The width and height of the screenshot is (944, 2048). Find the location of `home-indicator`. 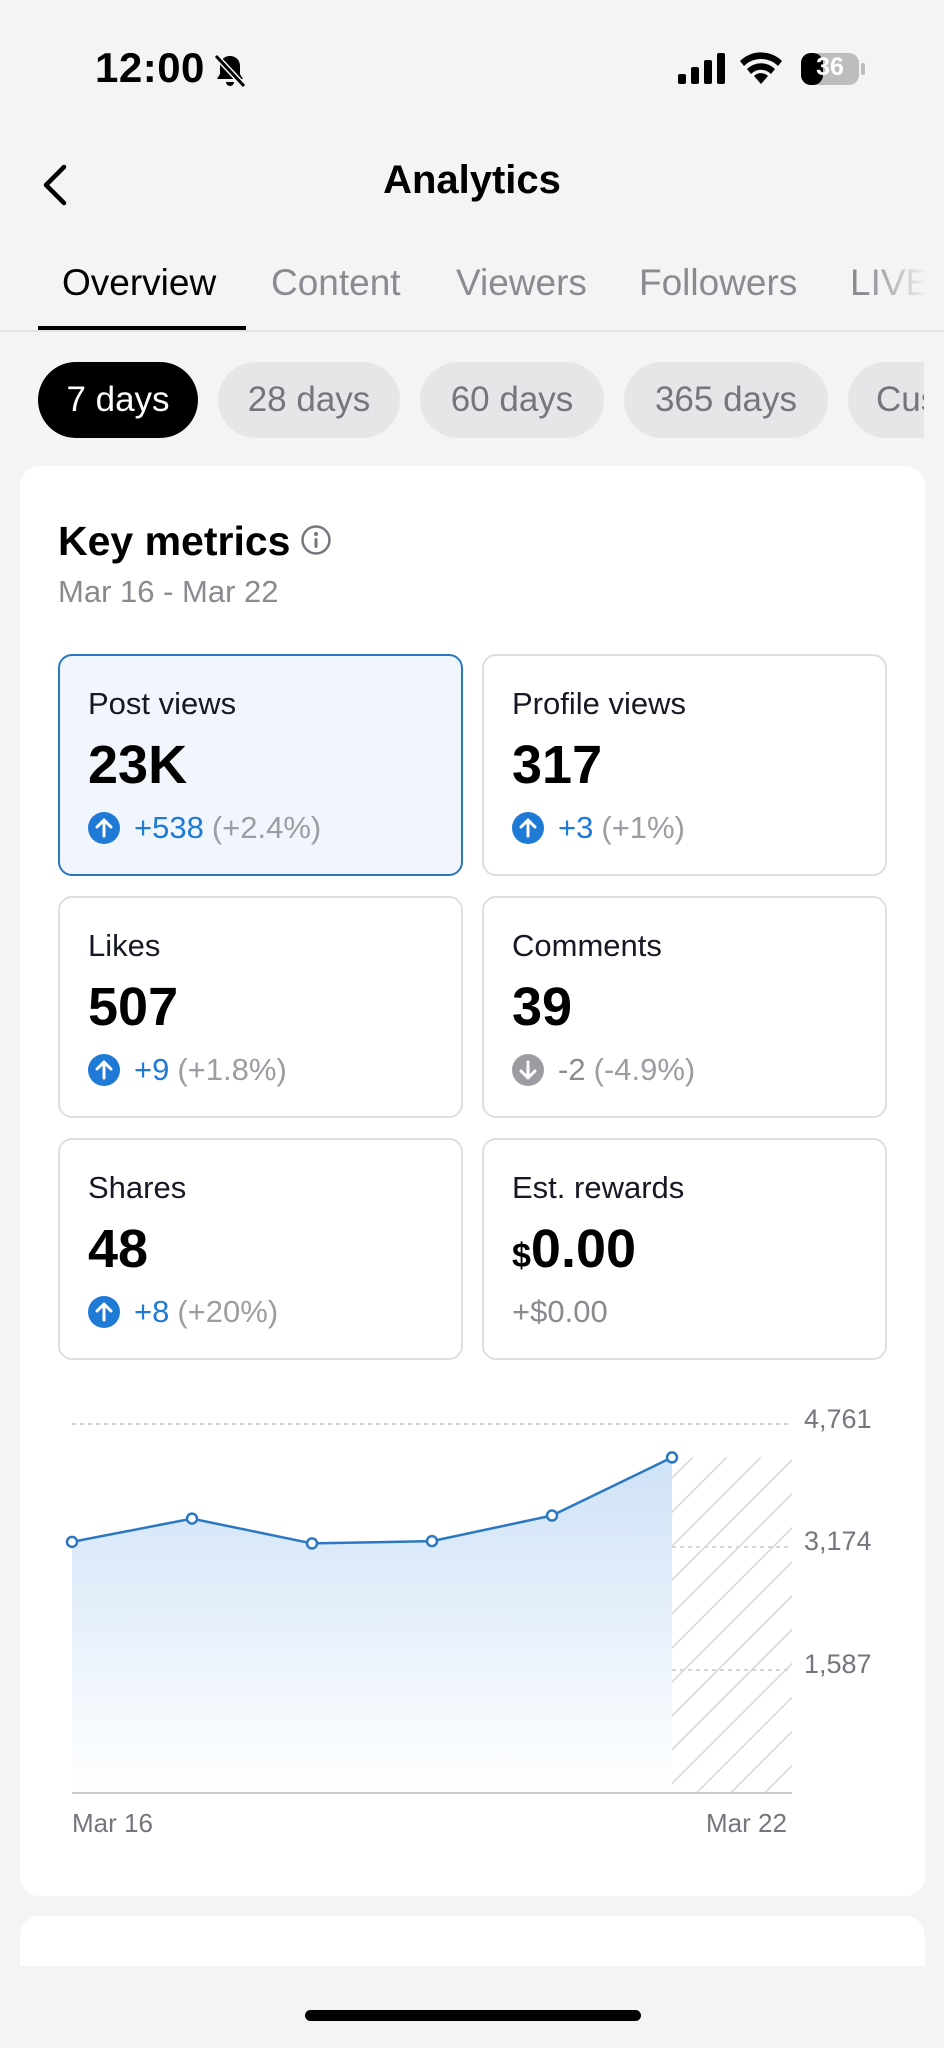

home-indicator is located at coordinates (473, 2015).